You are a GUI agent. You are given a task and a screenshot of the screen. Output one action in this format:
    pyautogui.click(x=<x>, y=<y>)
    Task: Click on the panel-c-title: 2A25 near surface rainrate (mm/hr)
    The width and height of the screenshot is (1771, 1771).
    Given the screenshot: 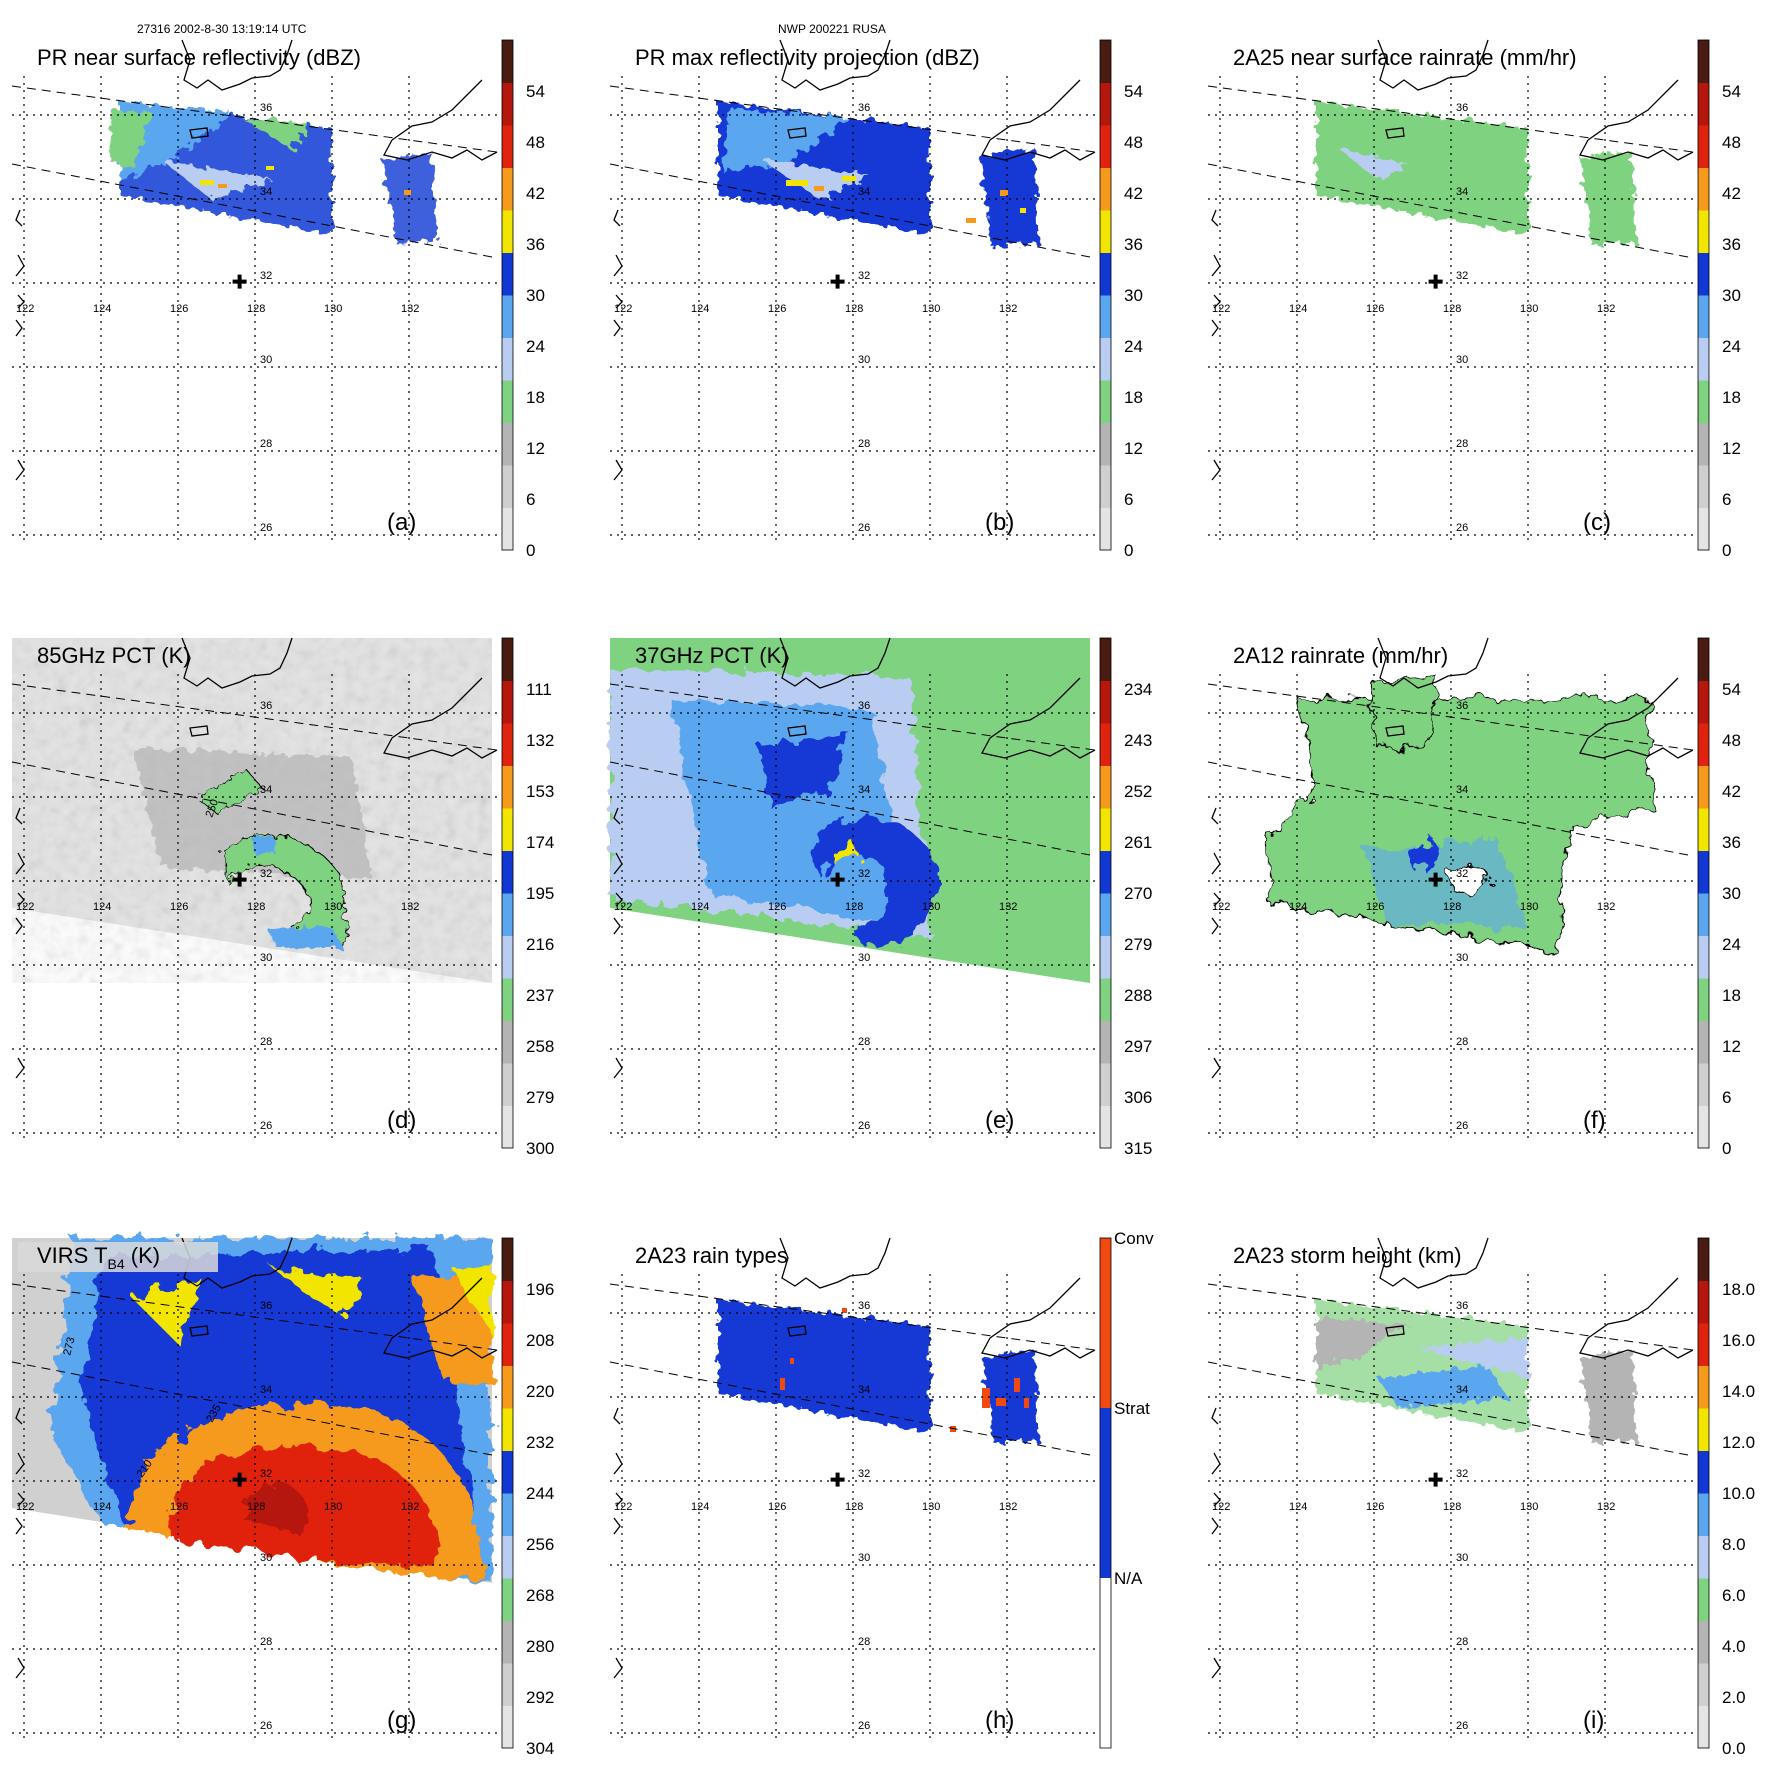 What is the action you would take?
    pyautogui.click(x=1405, y=57)
    